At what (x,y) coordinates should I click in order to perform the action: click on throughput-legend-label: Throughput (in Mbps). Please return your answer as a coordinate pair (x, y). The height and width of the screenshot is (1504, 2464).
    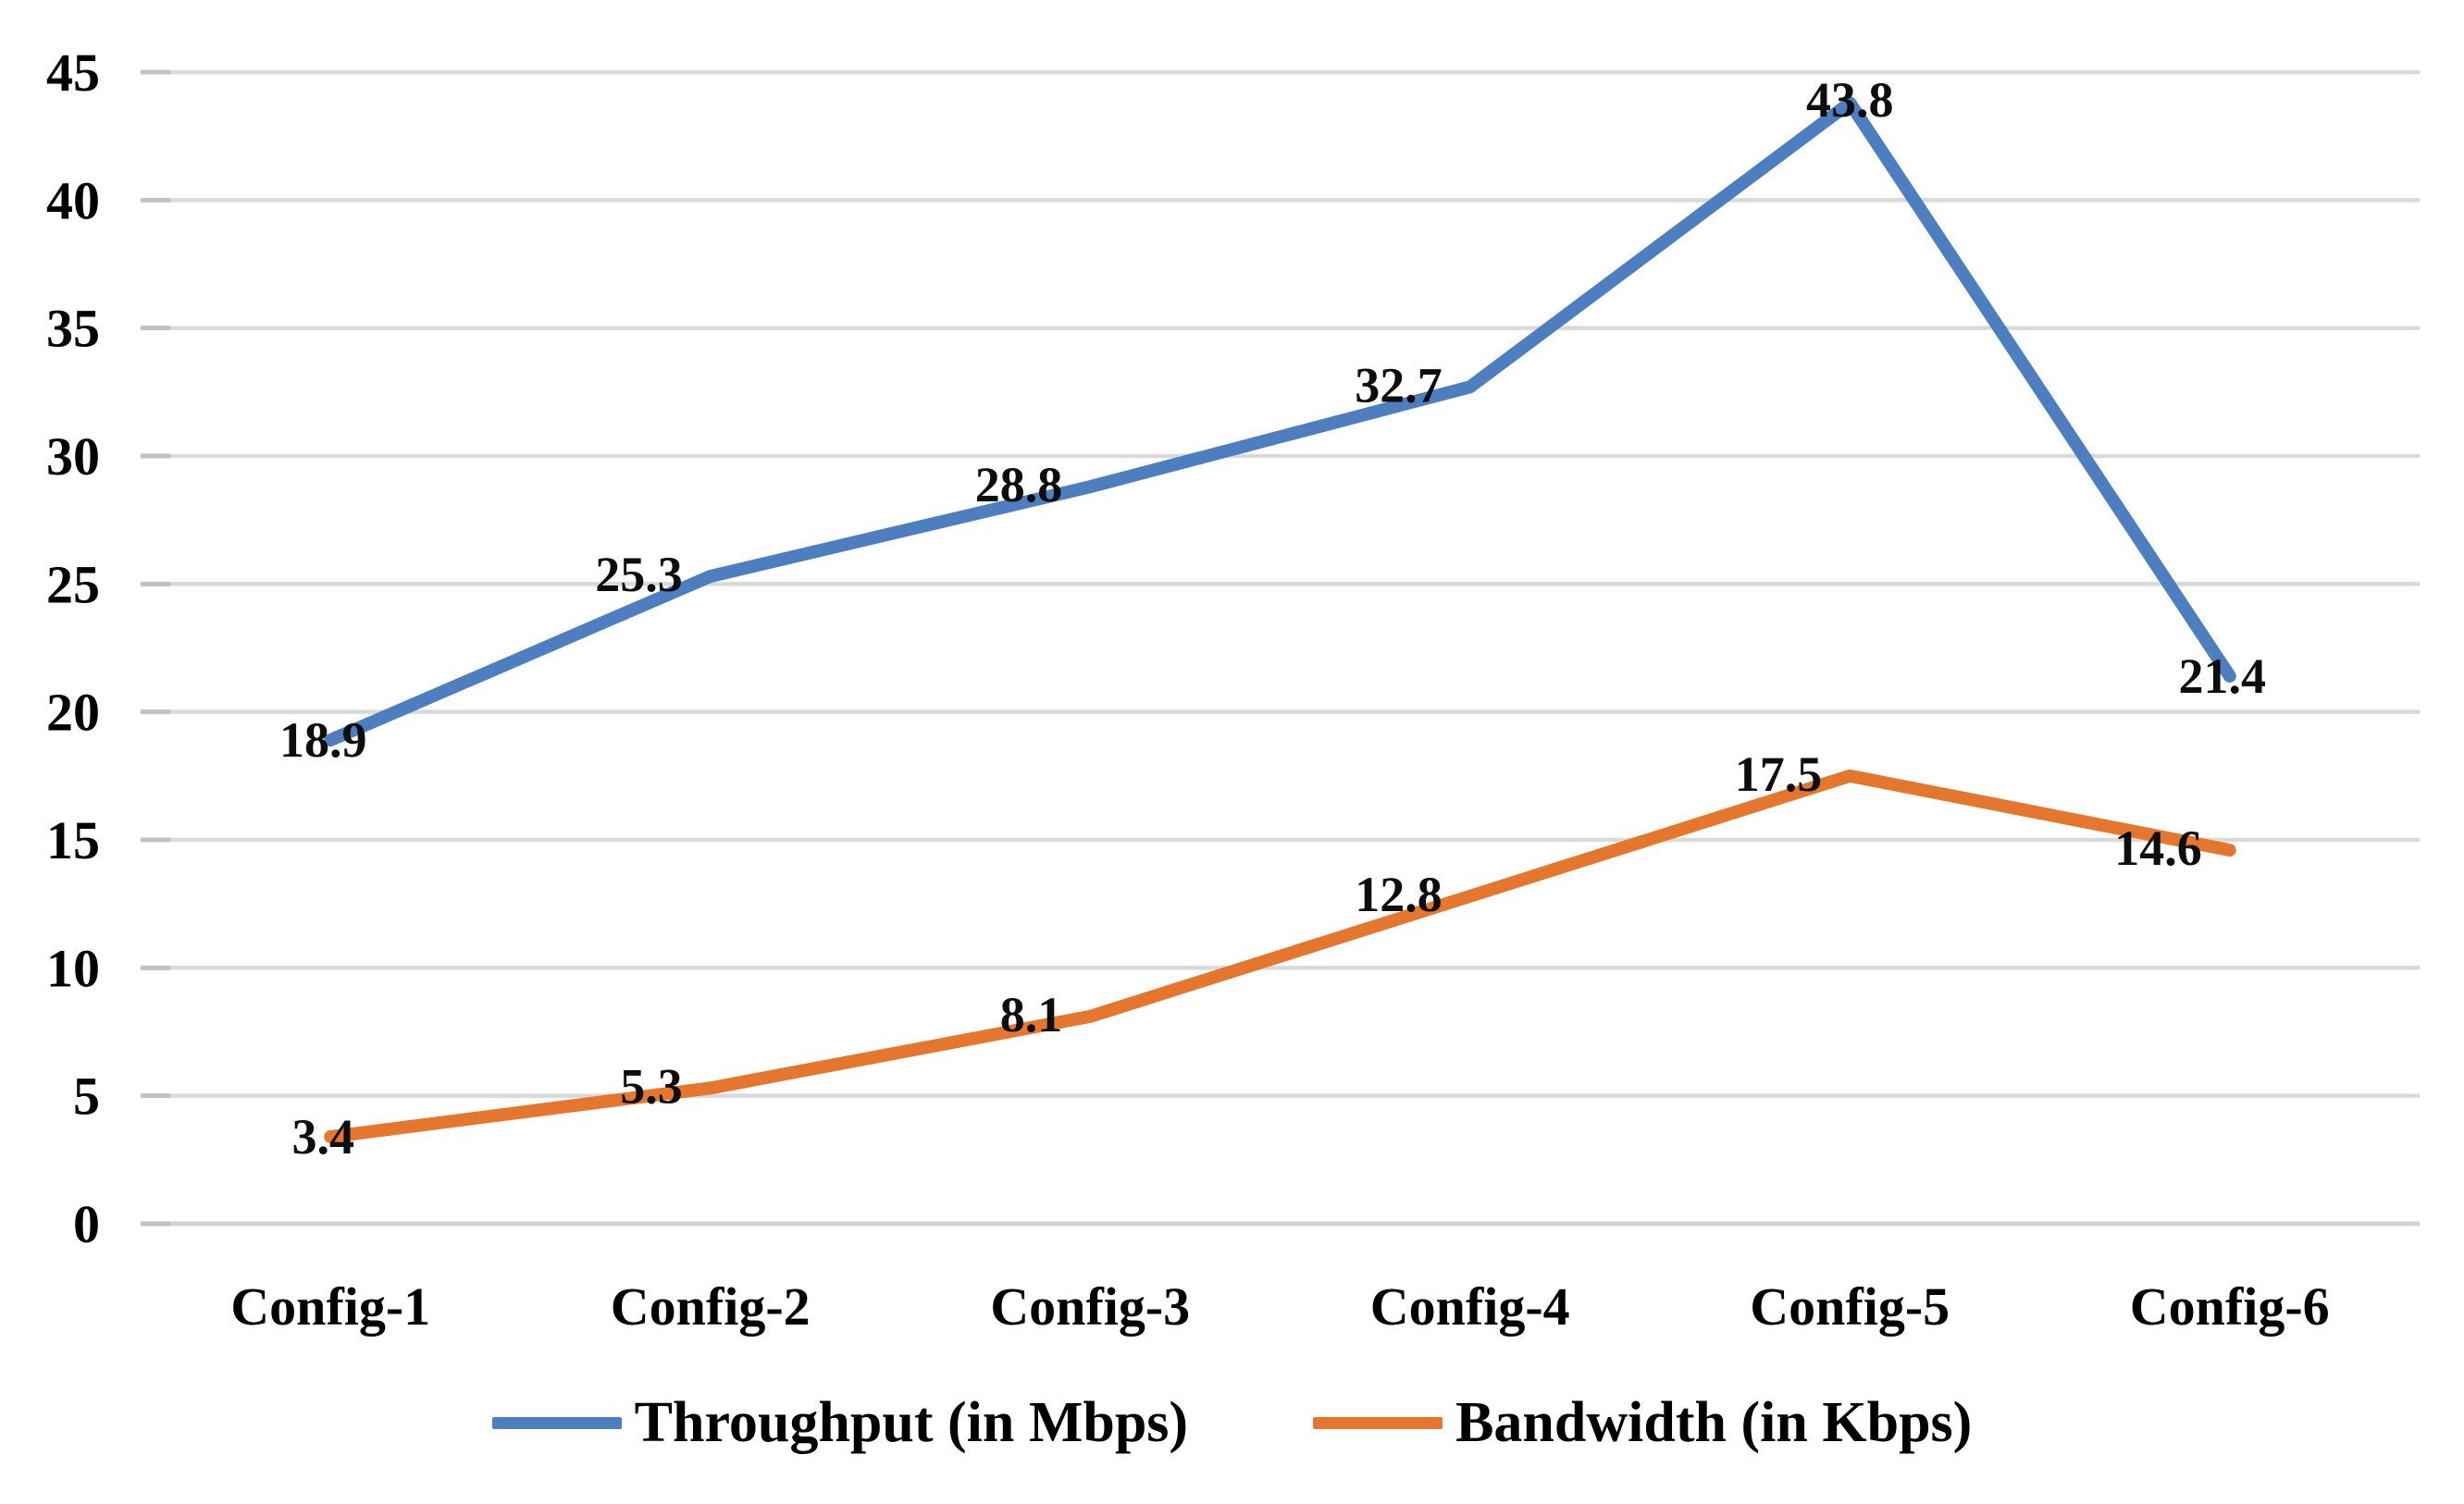
    Looking at the image, I should click on (912, 1422).